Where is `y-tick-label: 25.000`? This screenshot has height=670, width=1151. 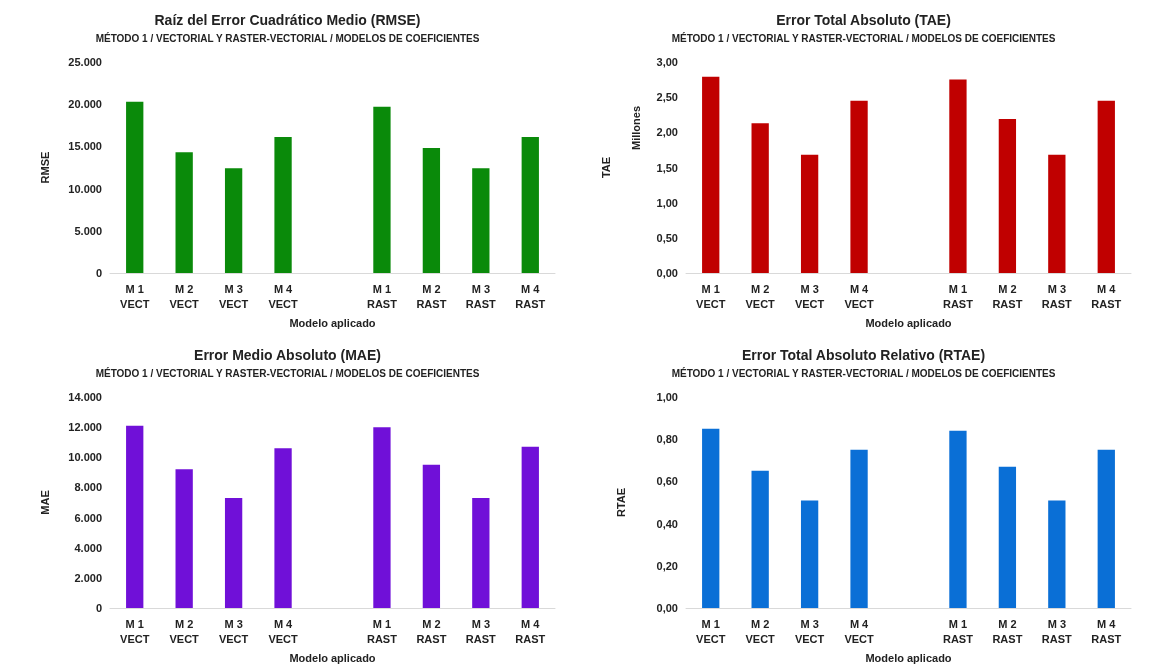
y-tick-label: 25.000 is located at coordinates (85, 62).